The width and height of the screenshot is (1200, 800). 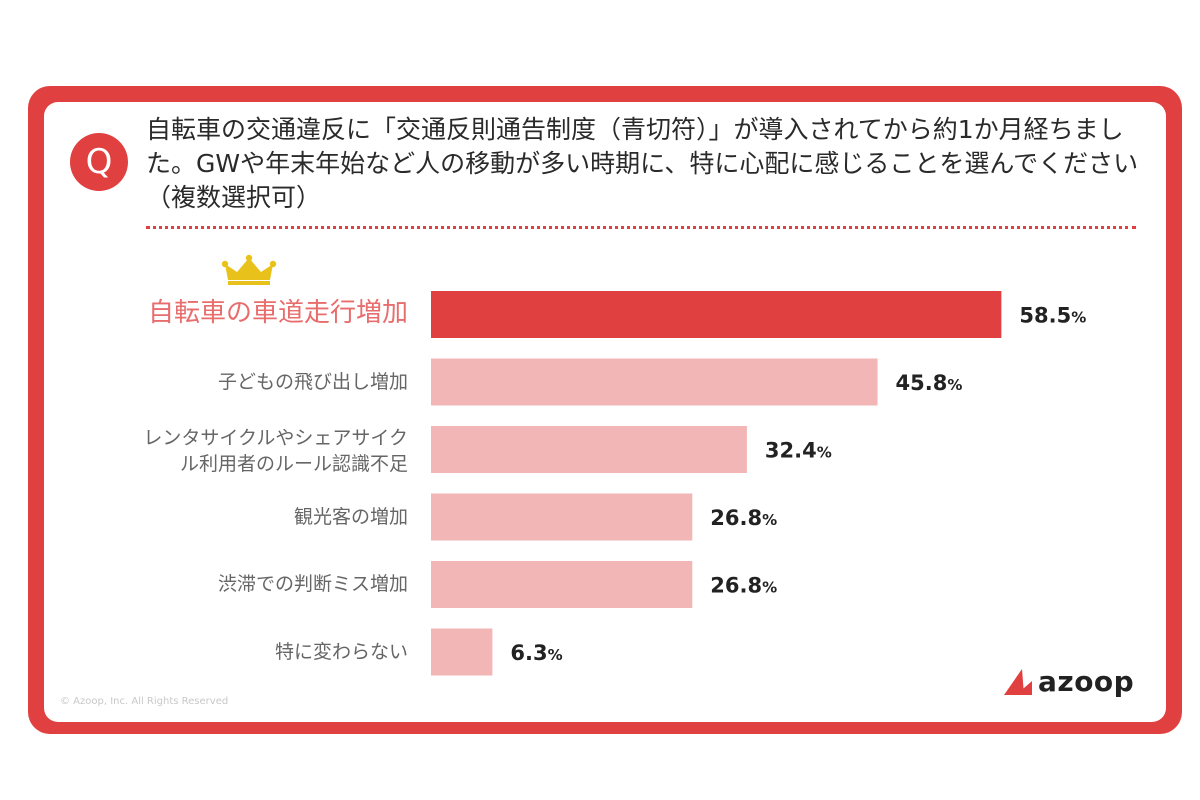 I want to click on logo-text: azoop, so click(x=1086, y=681).